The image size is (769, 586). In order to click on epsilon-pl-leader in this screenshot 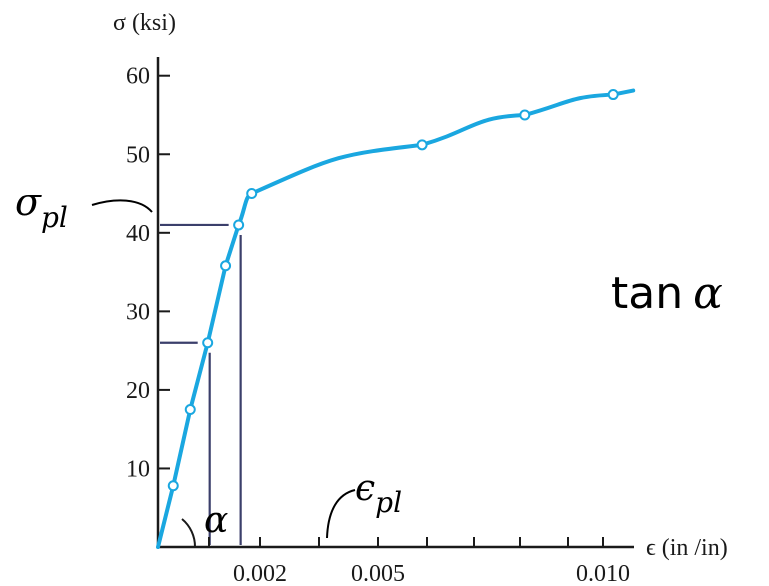, I will do `click(341, 514)`.